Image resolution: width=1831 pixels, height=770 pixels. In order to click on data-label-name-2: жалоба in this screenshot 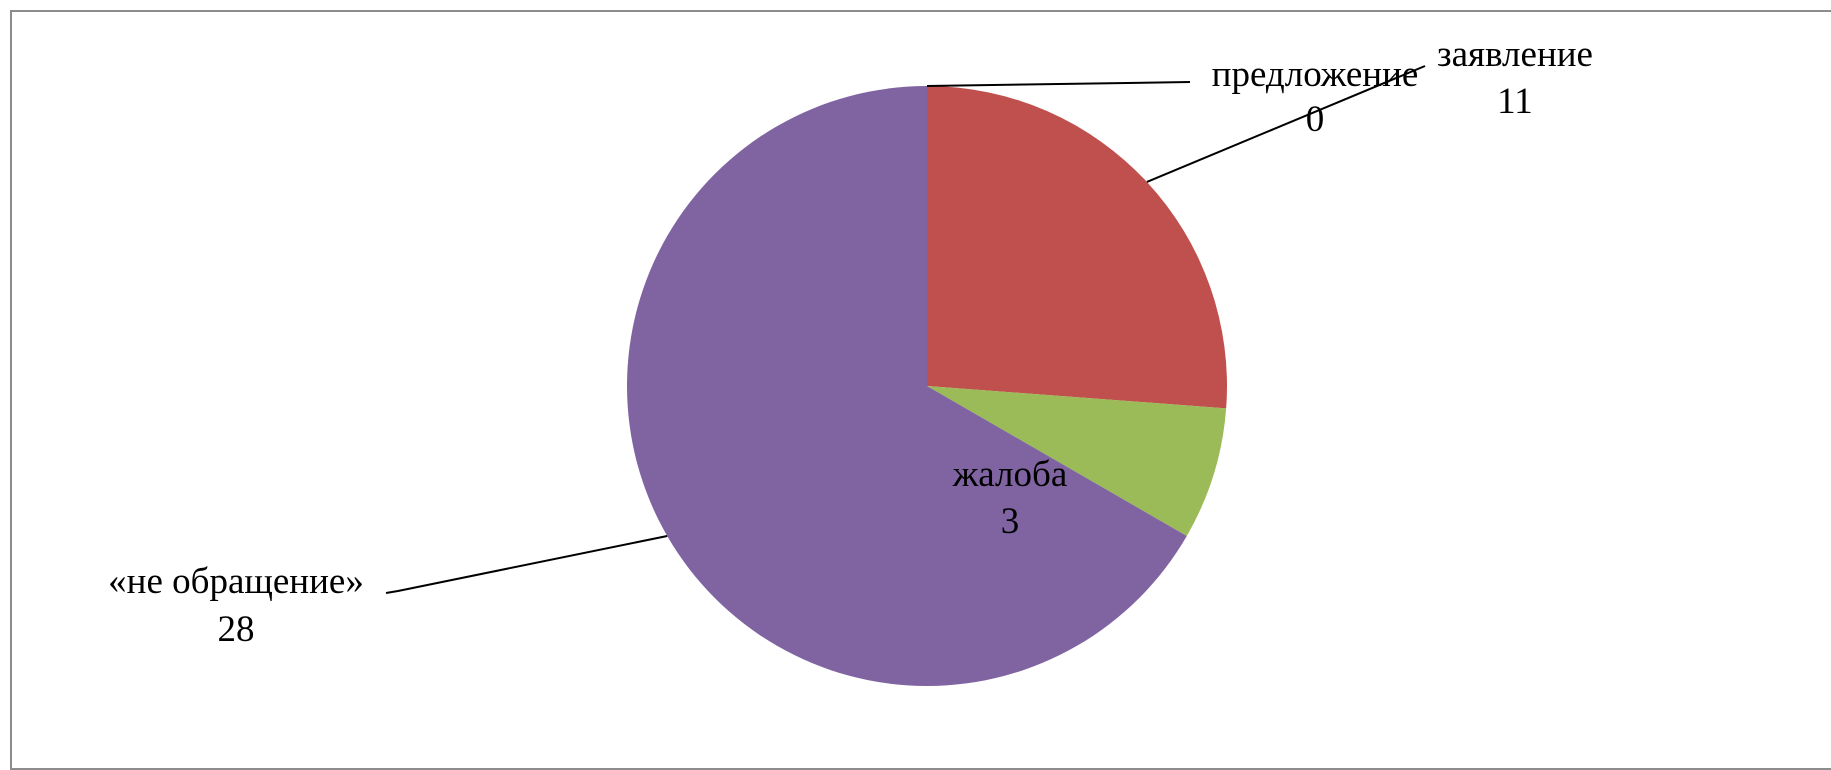, I will do `click(1010, 474)`.